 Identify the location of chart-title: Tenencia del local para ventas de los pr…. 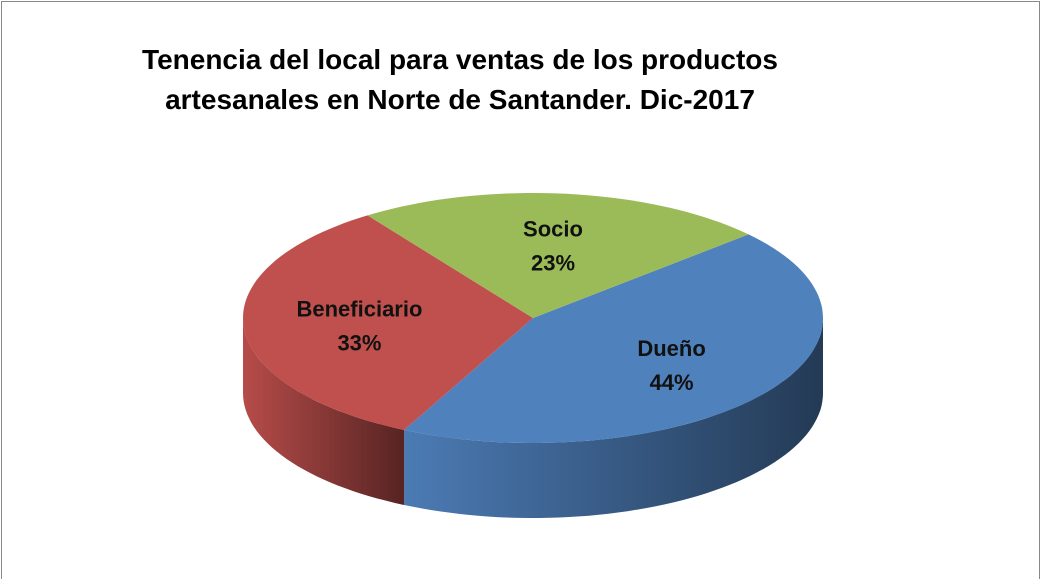
(460, 79).